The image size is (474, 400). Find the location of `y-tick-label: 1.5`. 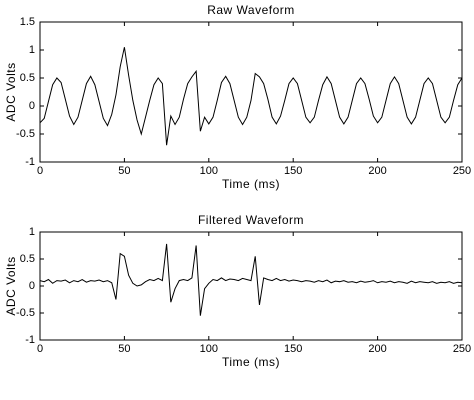

y-tick-label: 1.5 is located at coordinates (27, 22).